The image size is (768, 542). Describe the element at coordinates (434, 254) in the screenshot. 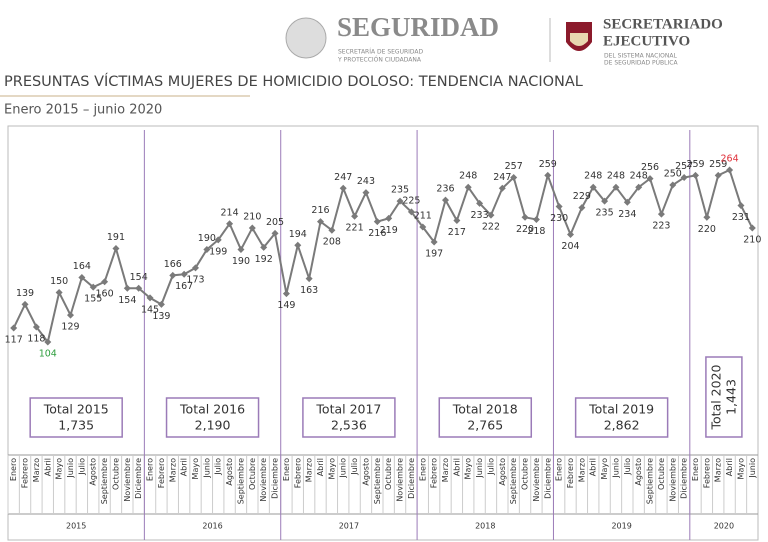

I see `value-label: 197` at that location.